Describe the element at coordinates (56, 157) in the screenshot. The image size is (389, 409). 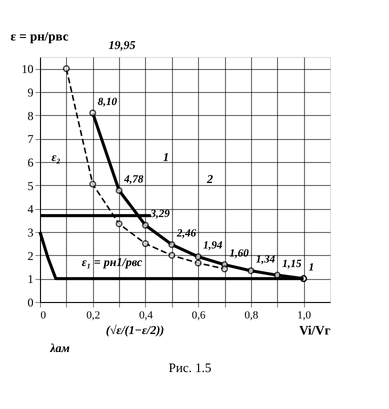
I see `annotation: ε₂` at that location.